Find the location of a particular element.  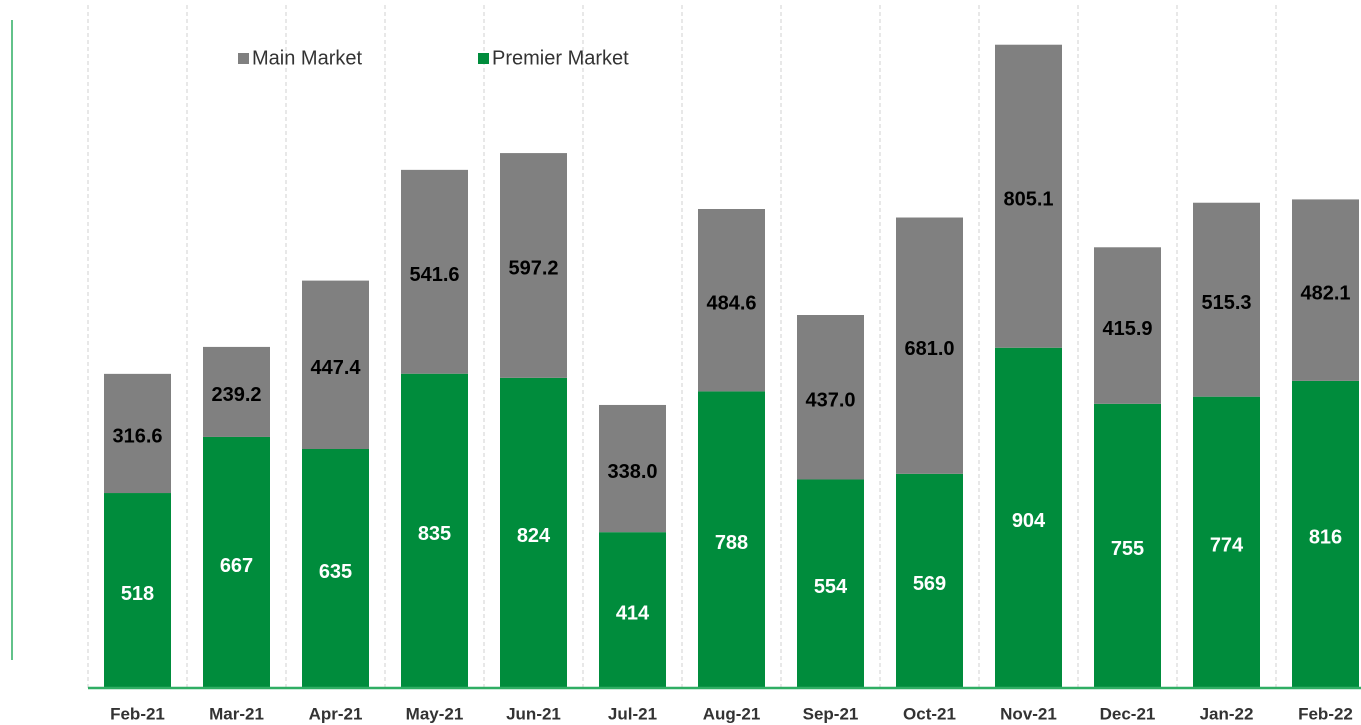

x-tick-label: Dec-21 is located at coordinates (1128, 713).